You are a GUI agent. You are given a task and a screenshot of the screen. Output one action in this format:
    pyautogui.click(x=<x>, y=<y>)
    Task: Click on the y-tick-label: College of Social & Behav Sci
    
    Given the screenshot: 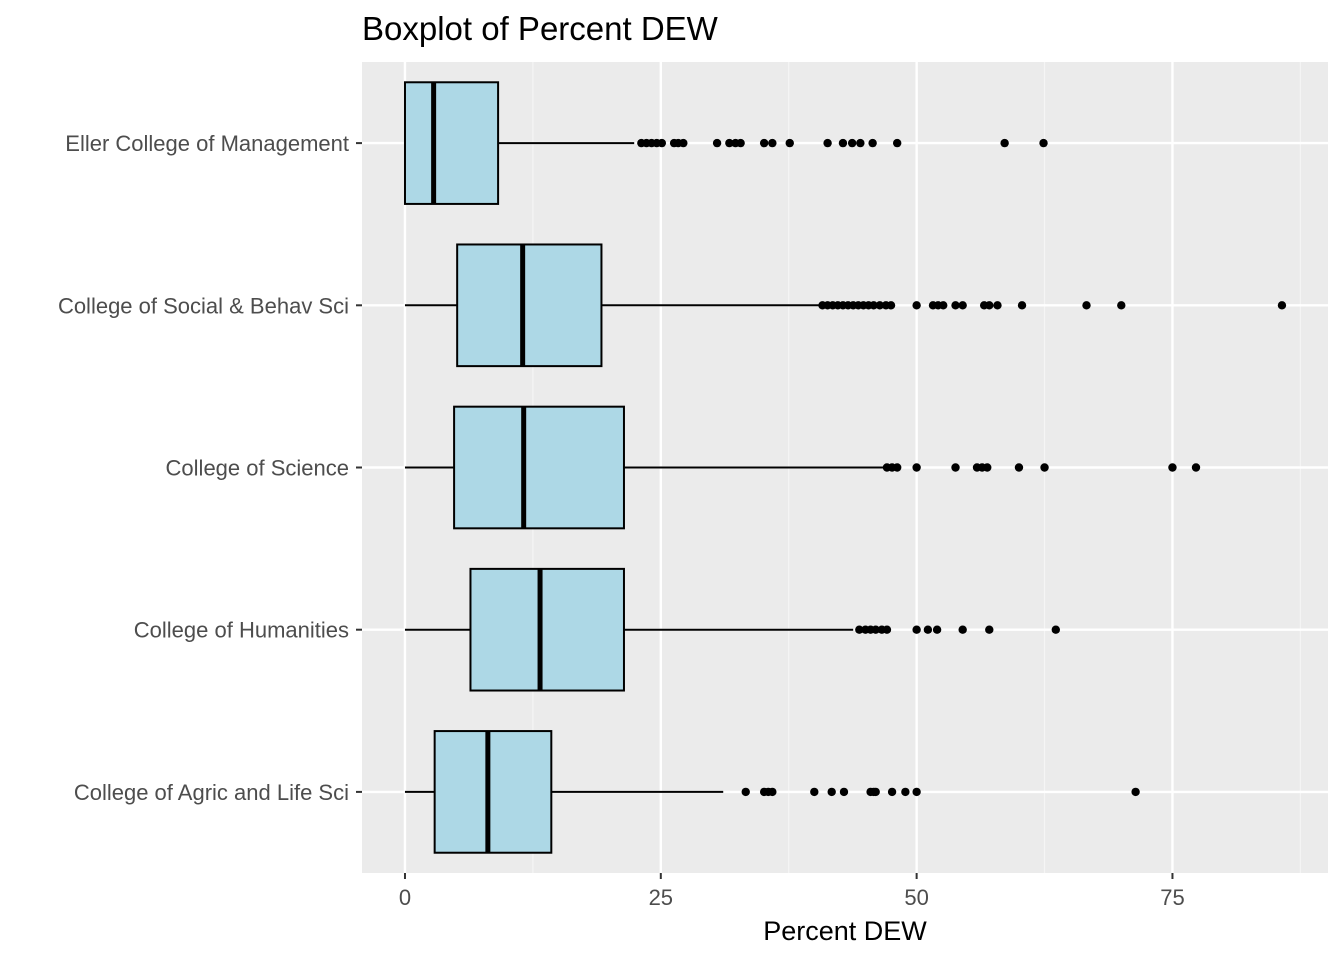 What is the action you would take?
    pyautogui.click(x=203, y=305)
    